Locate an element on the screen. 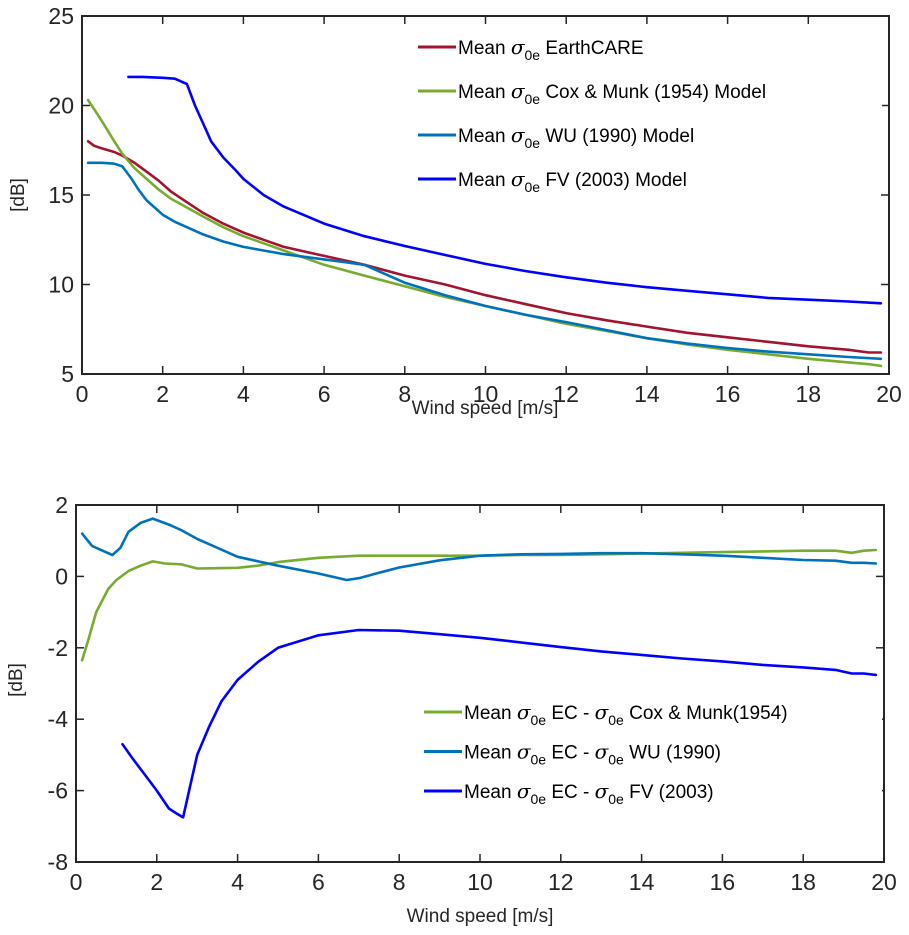  top-y-tick-label: 20 is located at coordinates (61, 106).